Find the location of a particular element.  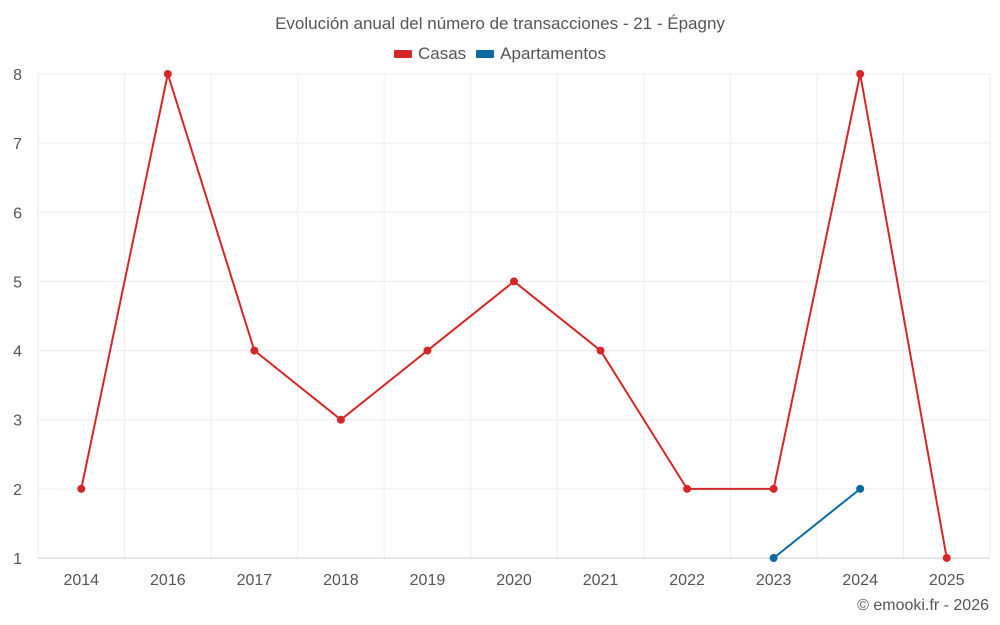

legend-item-casas: Casas is located at coordinates (430, 54).